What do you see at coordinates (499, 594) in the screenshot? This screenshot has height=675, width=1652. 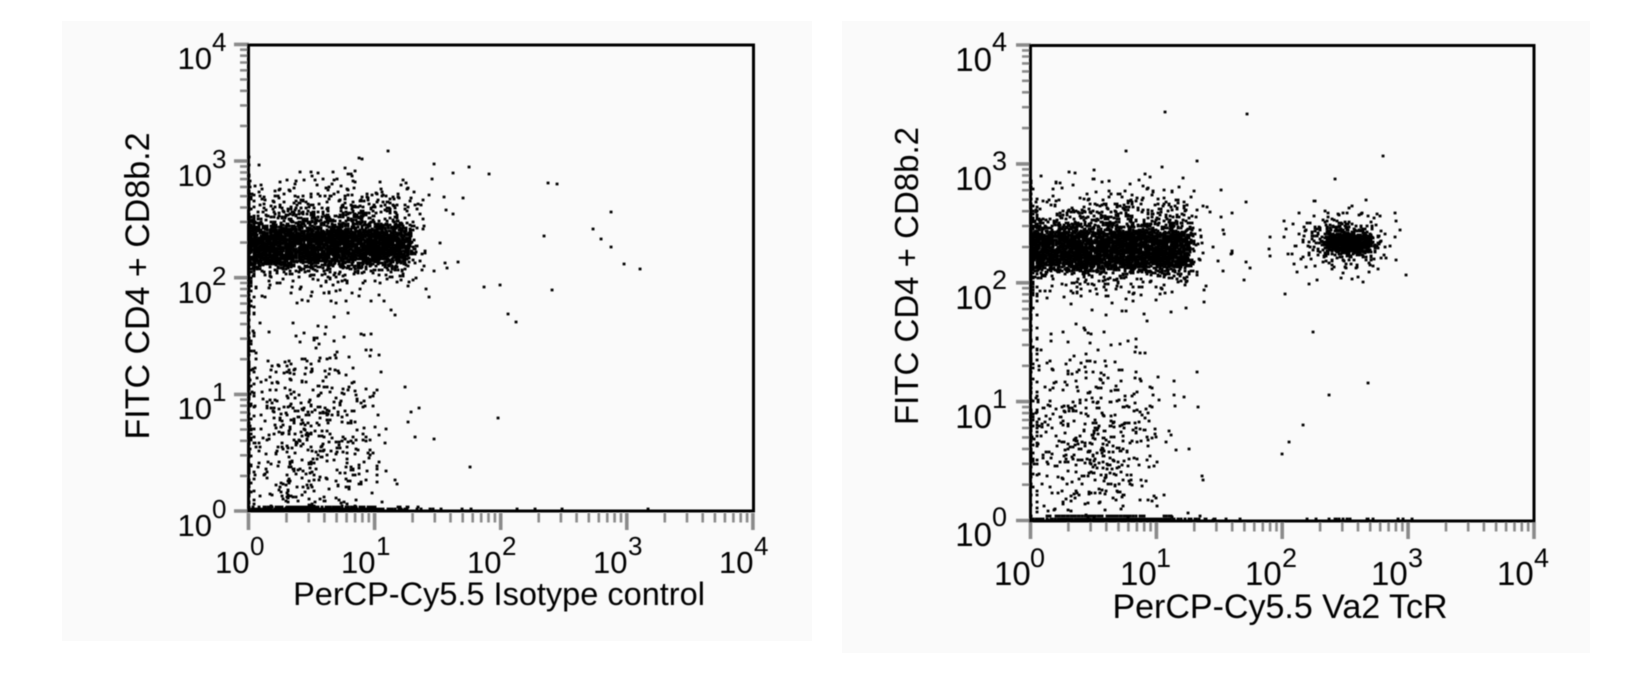 I see `svg-text: PerCP-Cy5.5 Isotype control` at bounding box center [499, 594].